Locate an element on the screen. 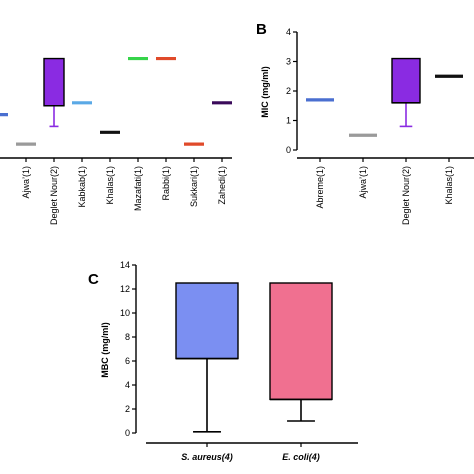  category-label: Zahedi(1) is located at coordinates (222, 185).